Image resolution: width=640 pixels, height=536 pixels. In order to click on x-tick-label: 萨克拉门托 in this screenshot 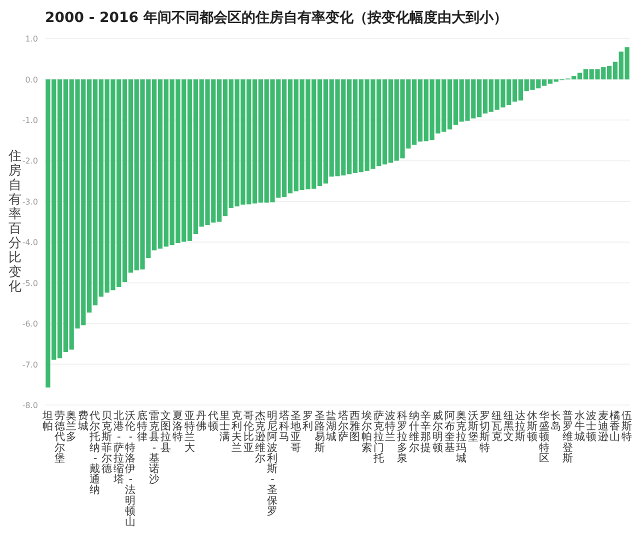, I will do `click(378, 436)`.